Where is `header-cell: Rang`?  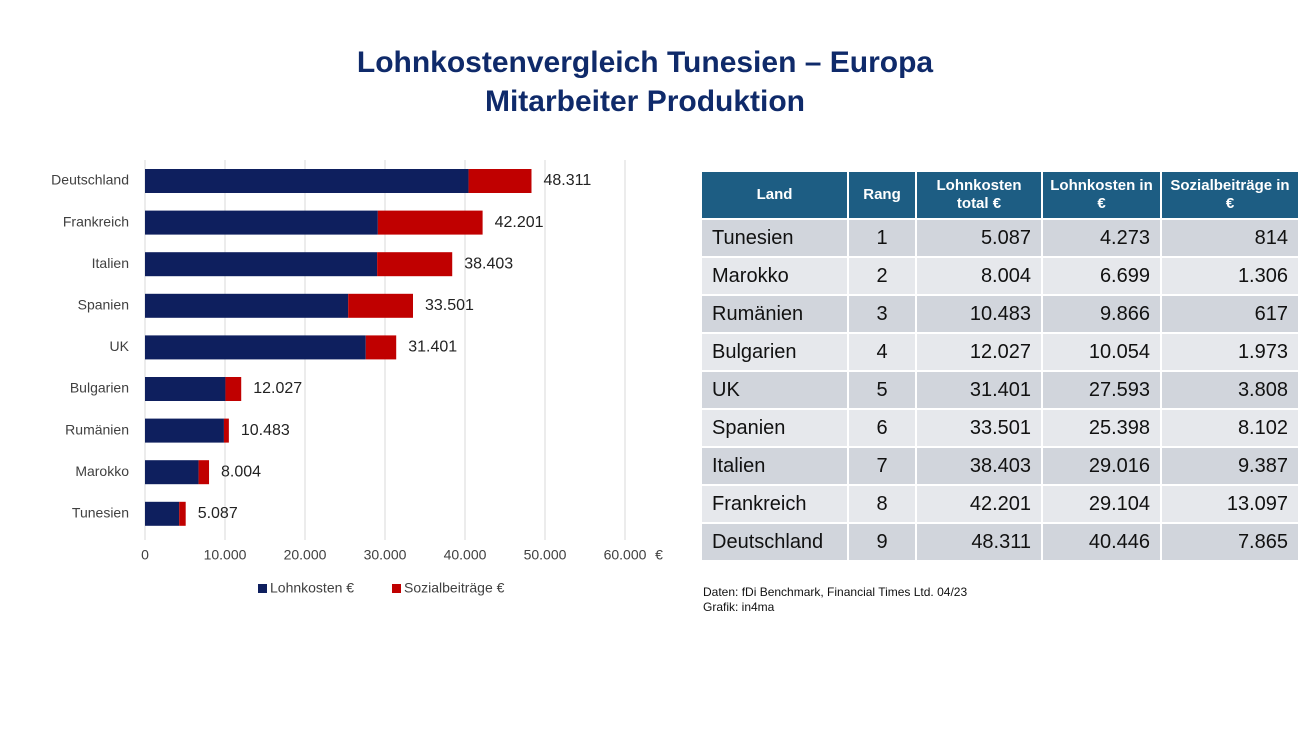 header-cell: Rang is located at coordinates (882, 195).